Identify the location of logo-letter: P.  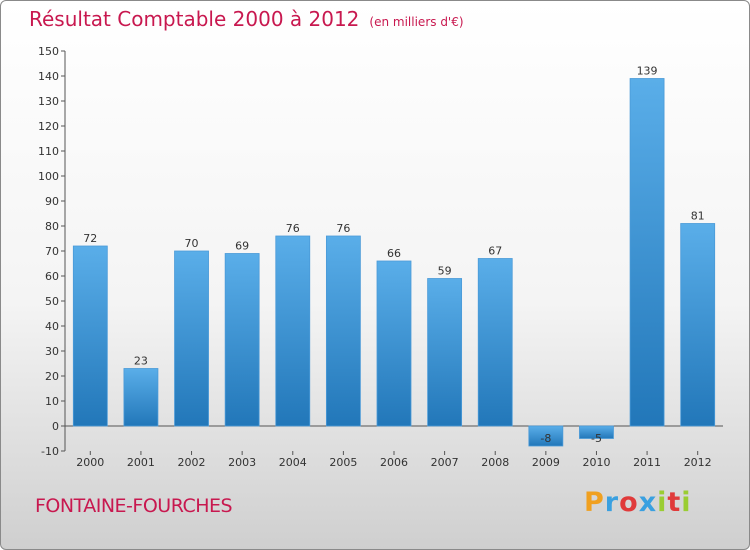
(594, 502).